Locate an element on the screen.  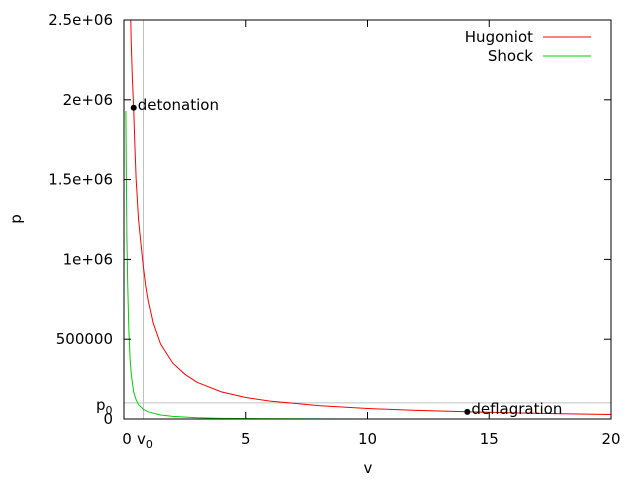
reference-labels: 0 v0 p0 is located at coordinates (124, 423).